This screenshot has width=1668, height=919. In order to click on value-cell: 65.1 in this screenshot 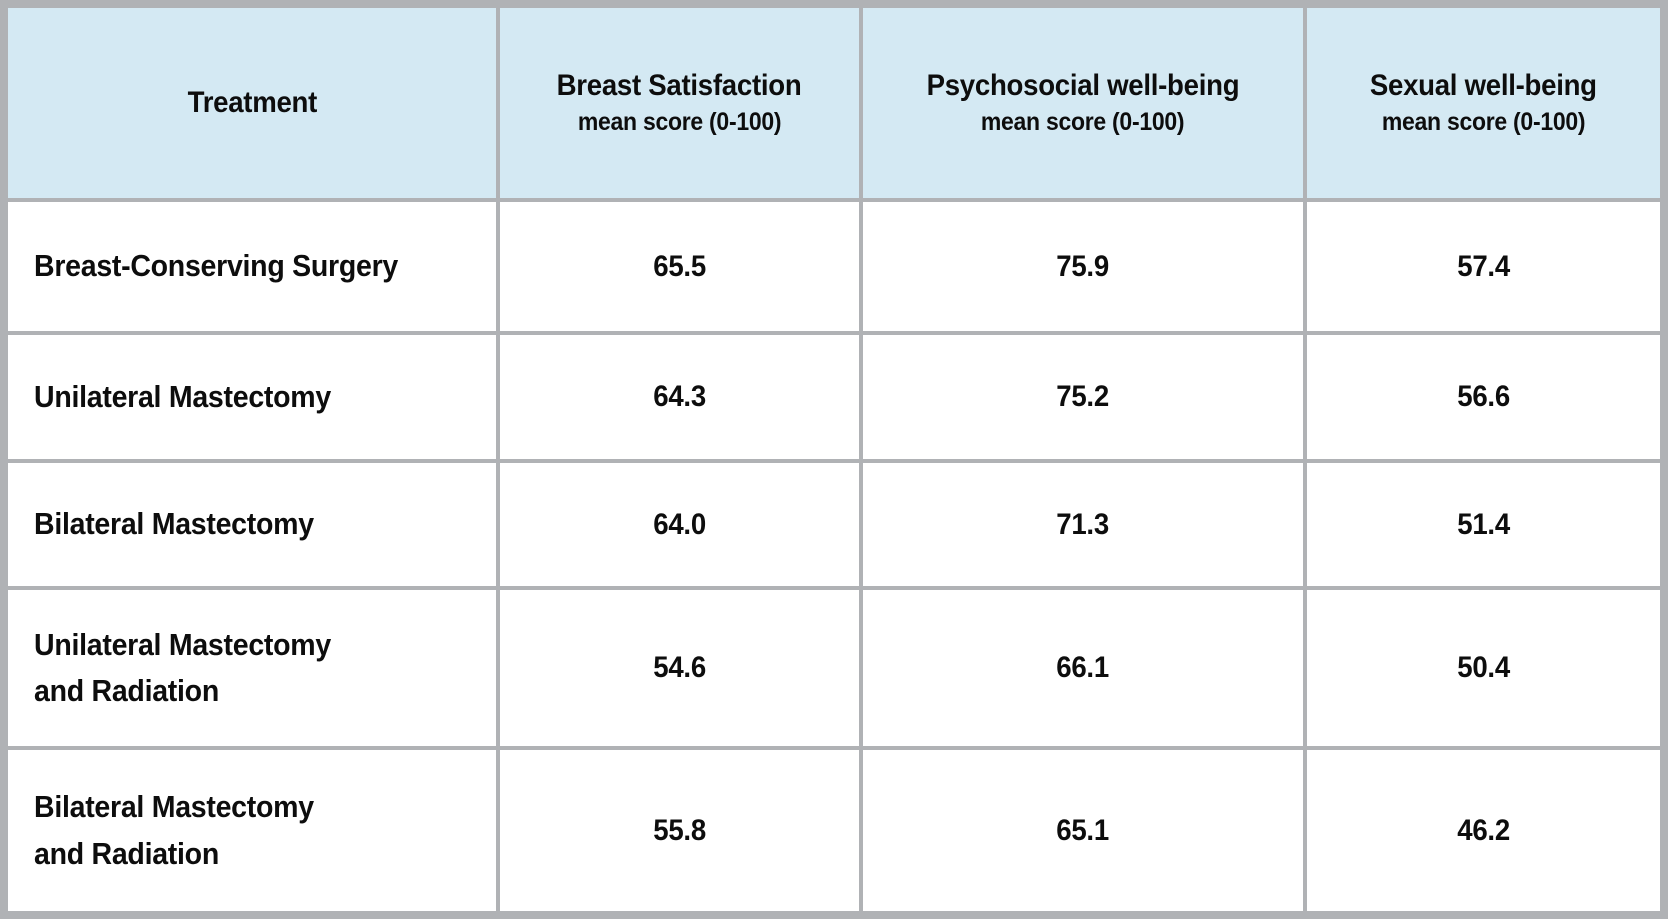, I will do `click(1083, 830)`.